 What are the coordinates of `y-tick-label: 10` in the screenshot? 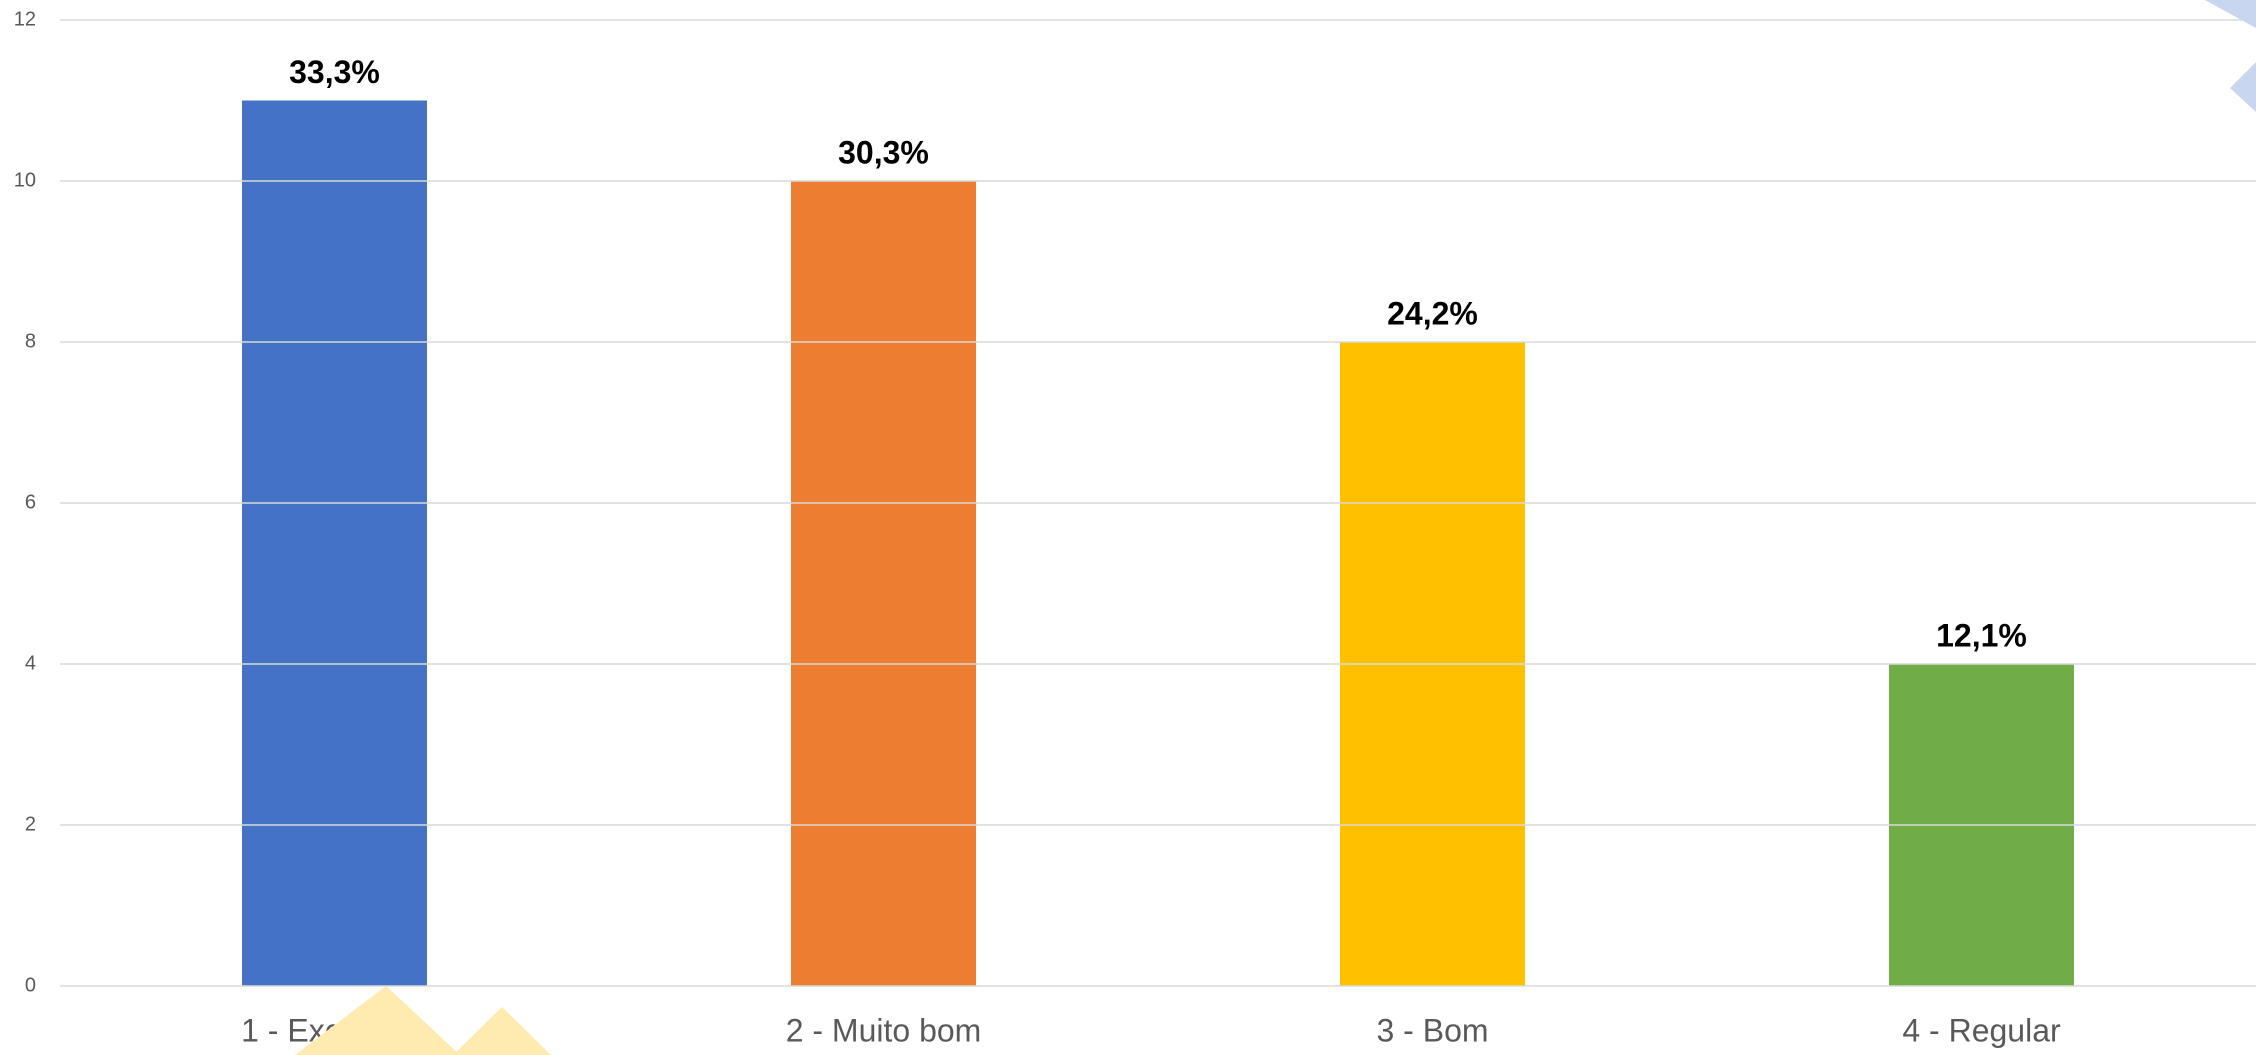 It's located at (25, 180).